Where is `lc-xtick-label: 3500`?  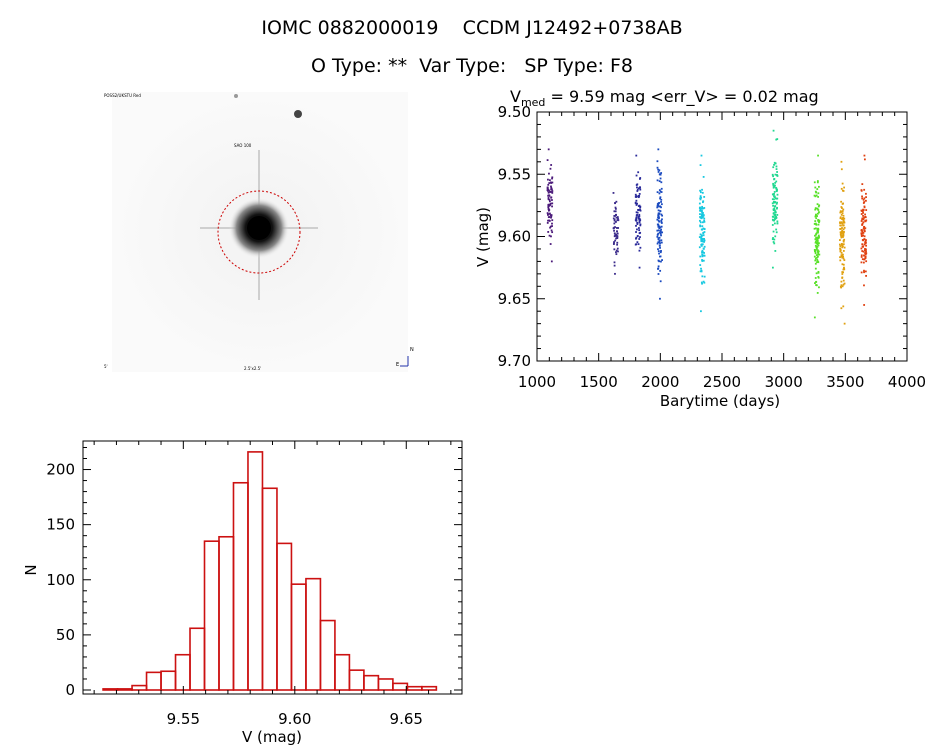
lc-xtick-label: 3500 is located at coordinates (845, 382).